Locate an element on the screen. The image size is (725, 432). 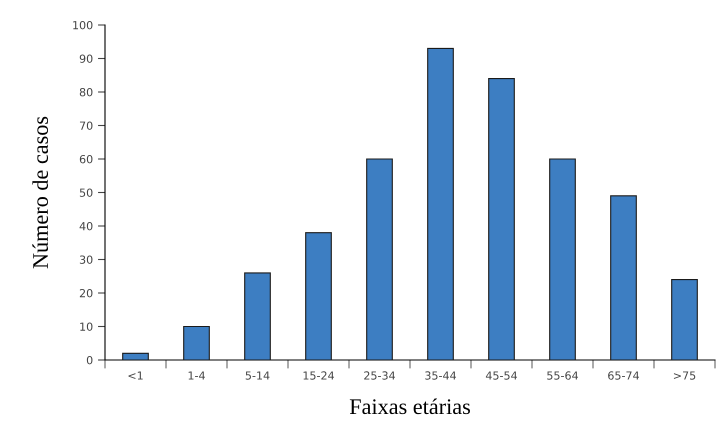
x-tick-label: 35-44 is located at coordinates (440, 375).